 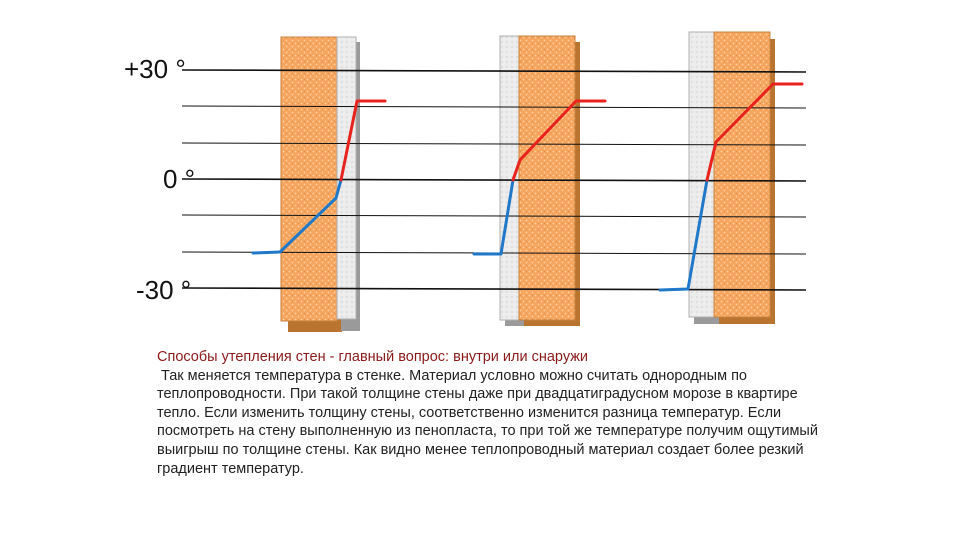 I want to click on wall-3-brick, so click(x=742, y=174).